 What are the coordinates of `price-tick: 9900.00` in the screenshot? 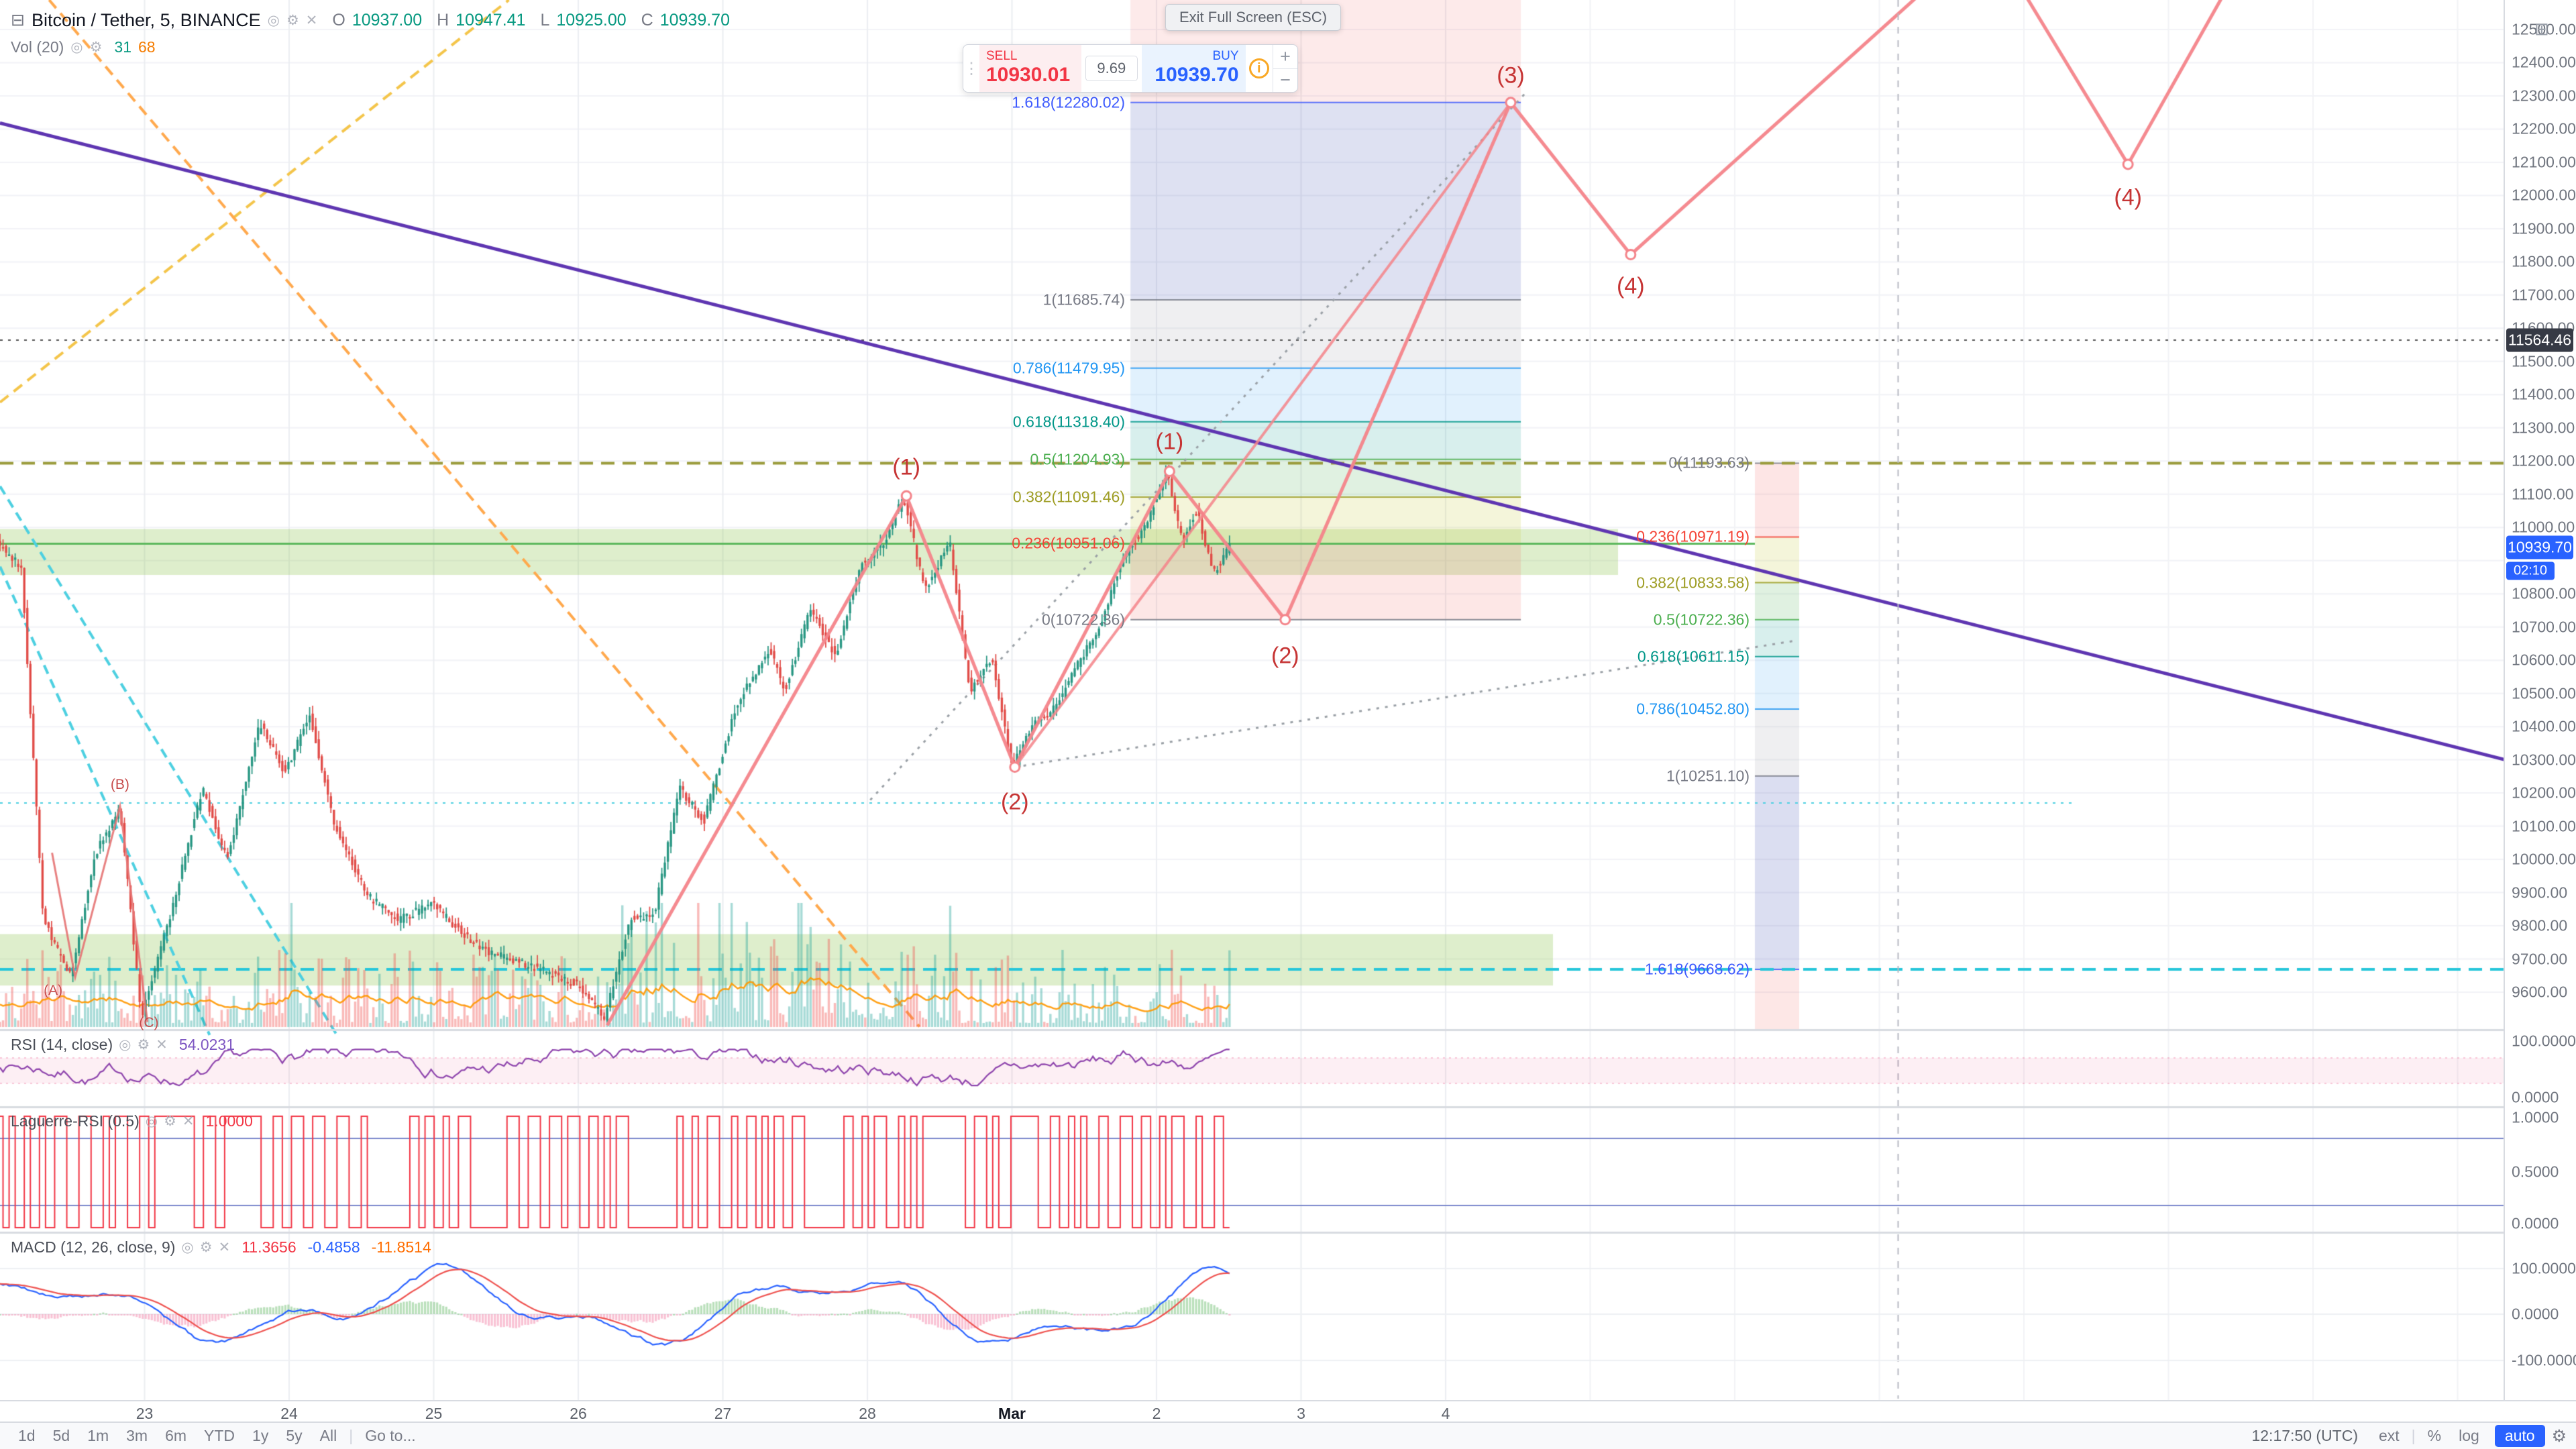 It's located at (2540, 892).